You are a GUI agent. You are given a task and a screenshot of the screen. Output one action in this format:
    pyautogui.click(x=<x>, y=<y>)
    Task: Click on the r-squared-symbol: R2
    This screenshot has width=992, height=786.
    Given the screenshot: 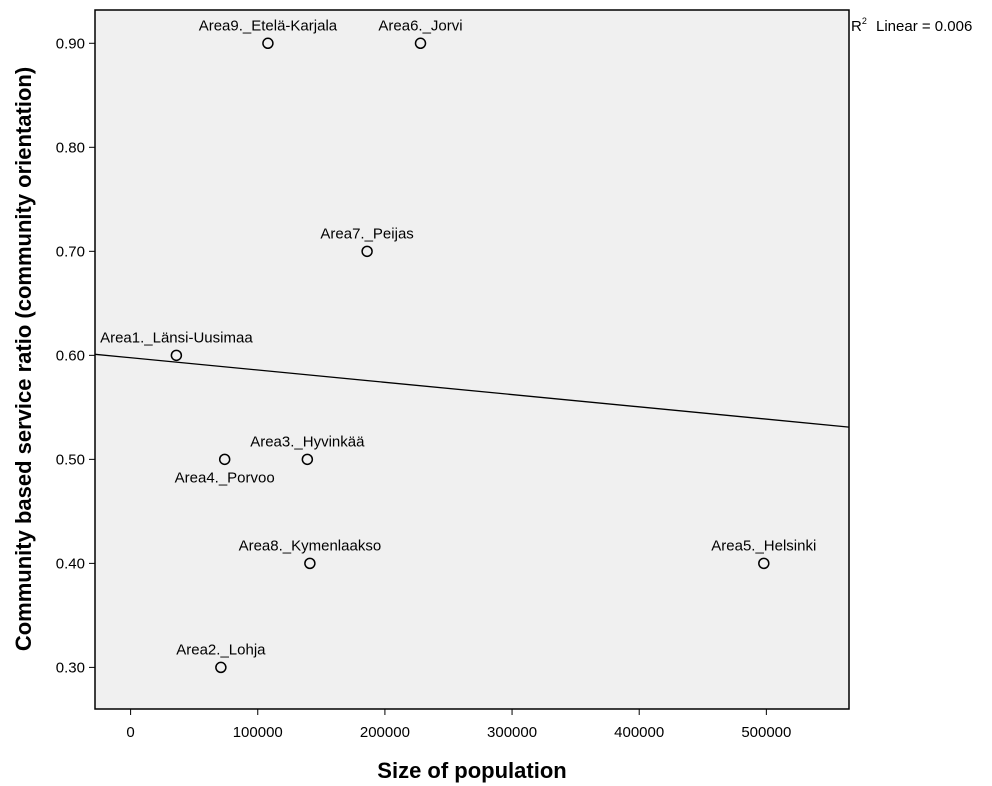 What is the action you would take?
    pyautogui.click(x=859, y=25)
    